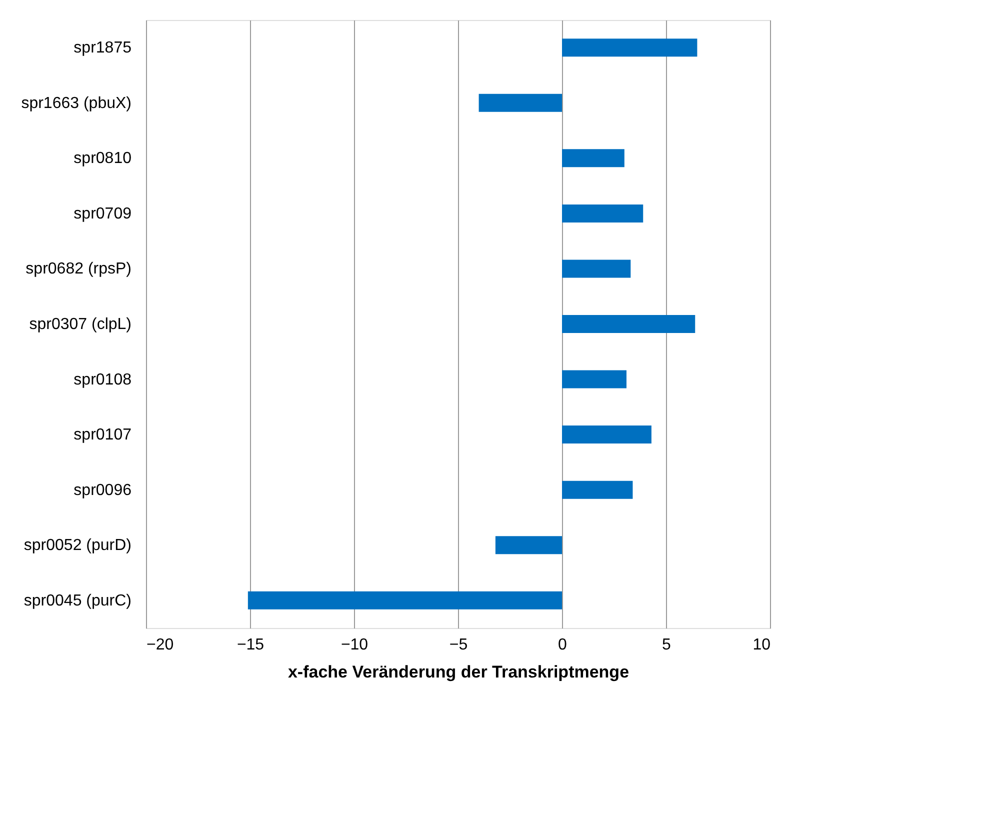 The image size is (1000, 814). What do you see at coordinates (761, 645) in the screenshot?
I see `x-tick-label: 10` at bounding box center [761, 645].